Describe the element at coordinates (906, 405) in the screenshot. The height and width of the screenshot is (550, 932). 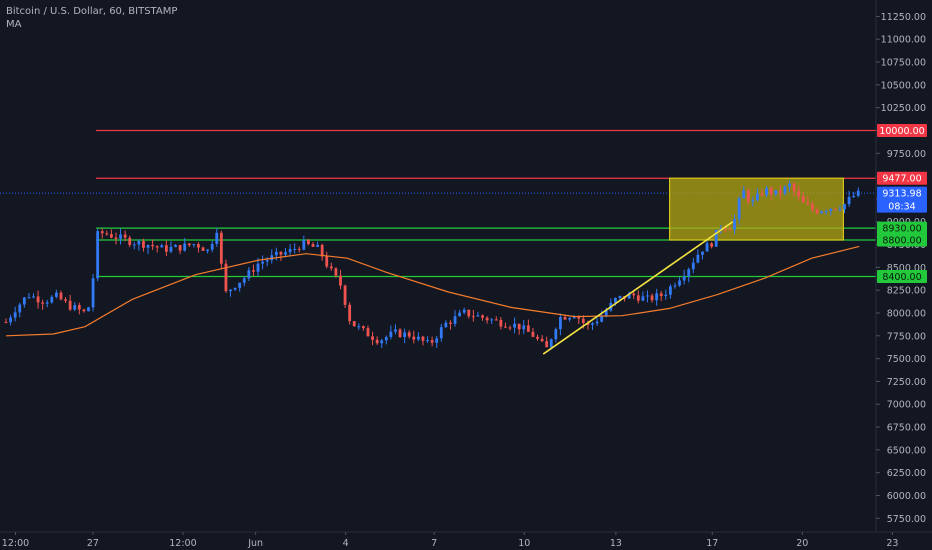
I see `y-tick-label: 7000.00` at that location.